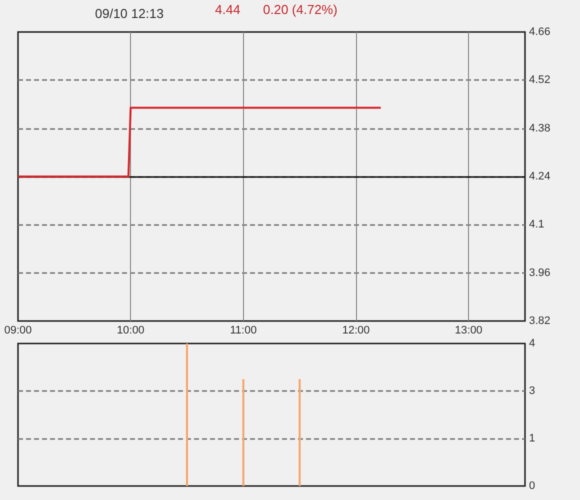  What do you see at coordinates (539, 272) in the screenshot?
I see `y-tick-label: 3.96` at bounding box center [539, 272].